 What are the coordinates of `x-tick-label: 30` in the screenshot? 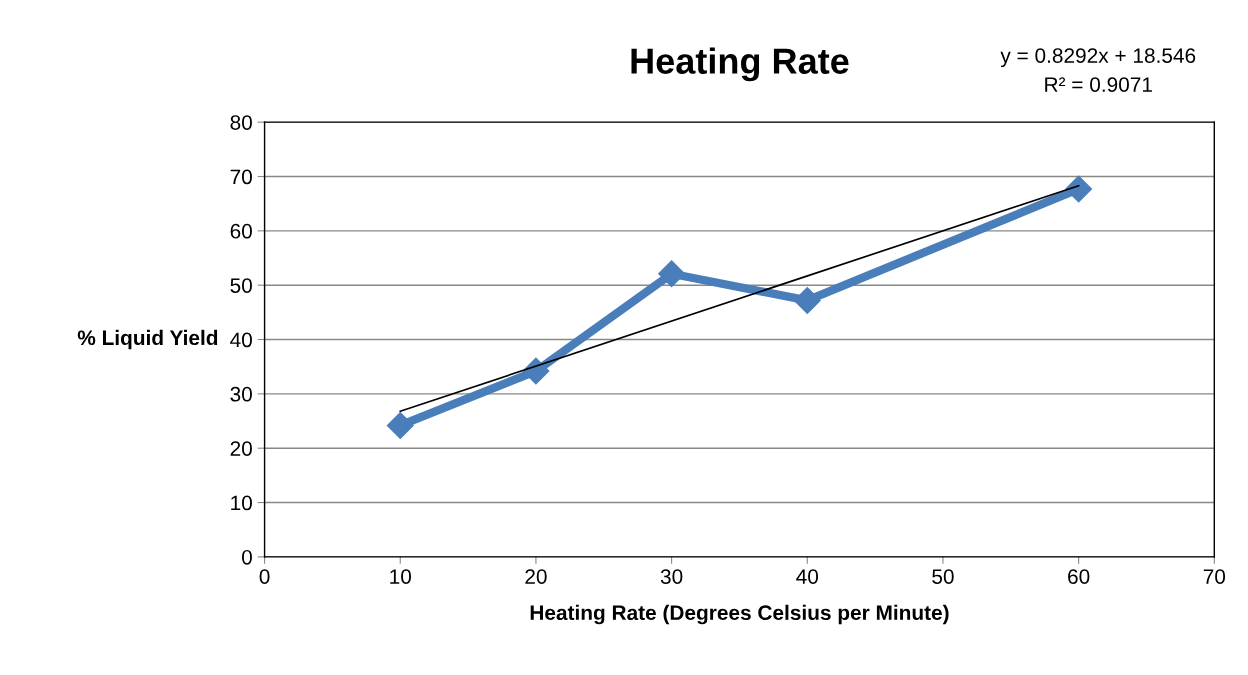 It's located at (671, 576).